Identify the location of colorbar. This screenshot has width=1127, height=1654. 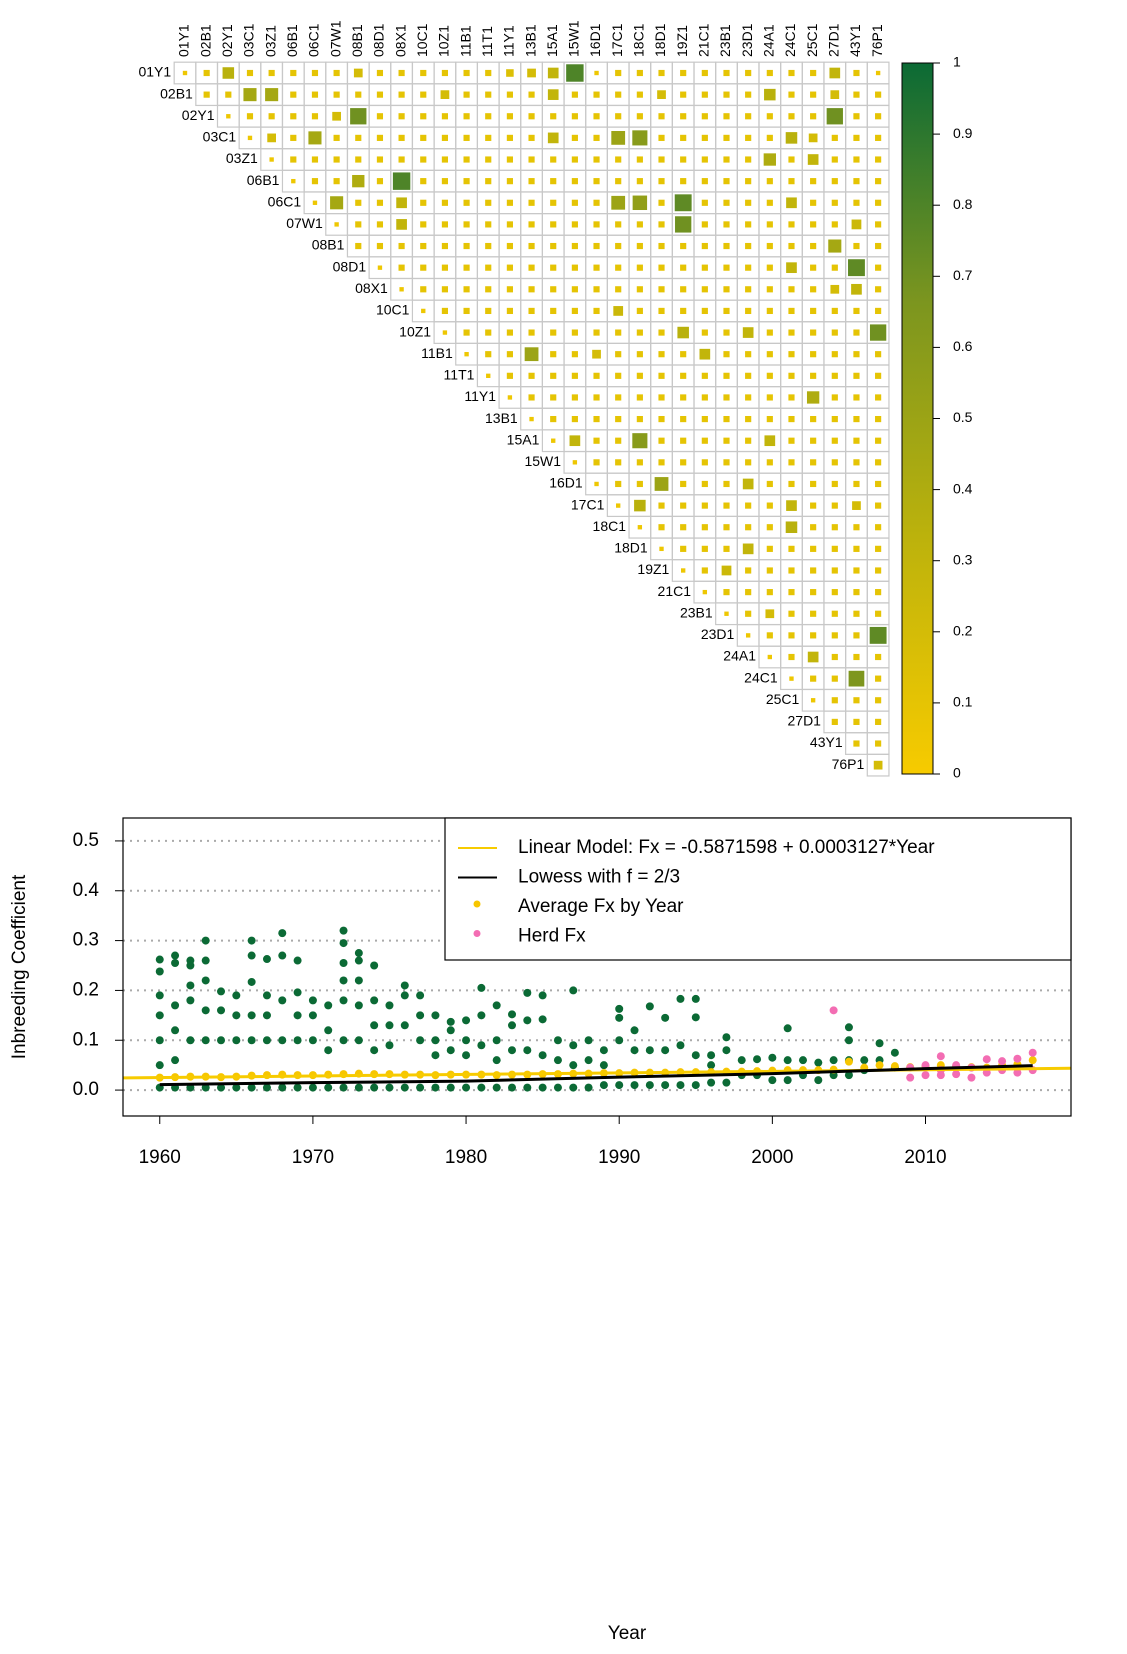
(917, 418).